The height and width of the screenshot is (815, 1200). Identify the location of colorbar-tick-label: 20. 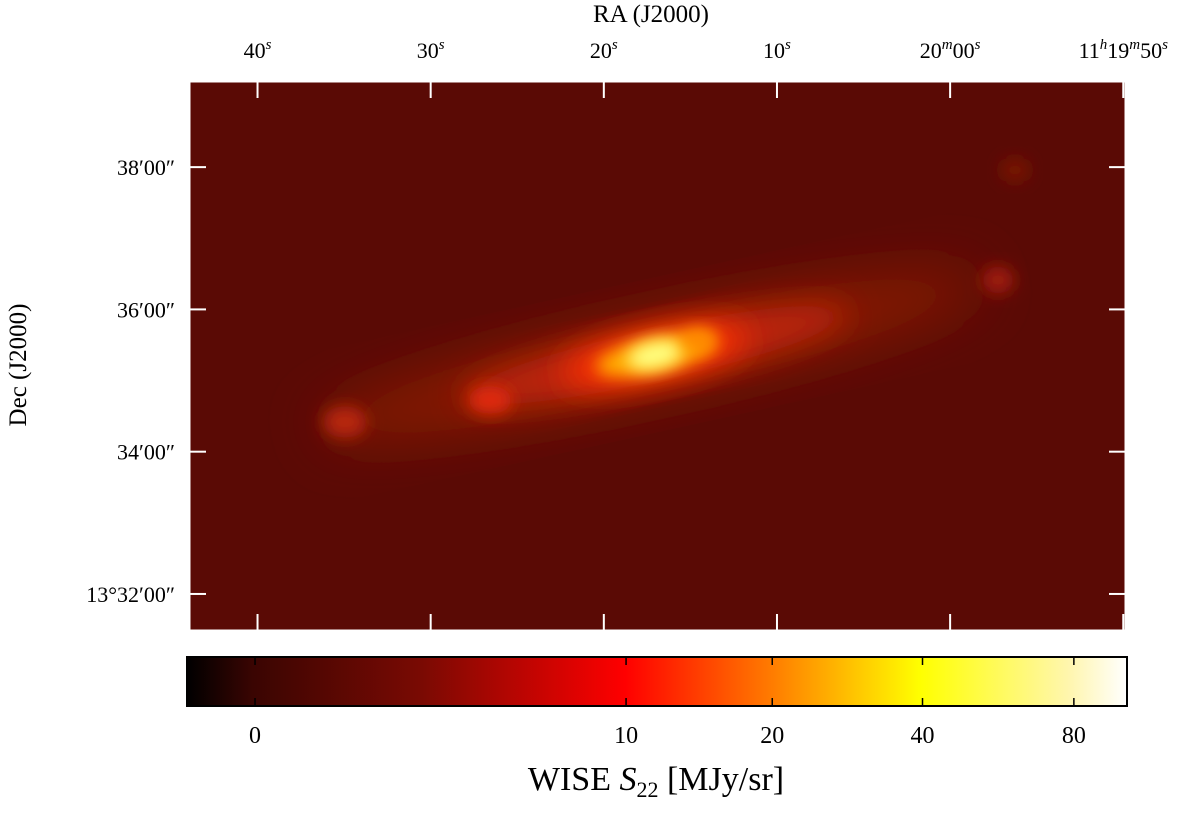
(772, 736).